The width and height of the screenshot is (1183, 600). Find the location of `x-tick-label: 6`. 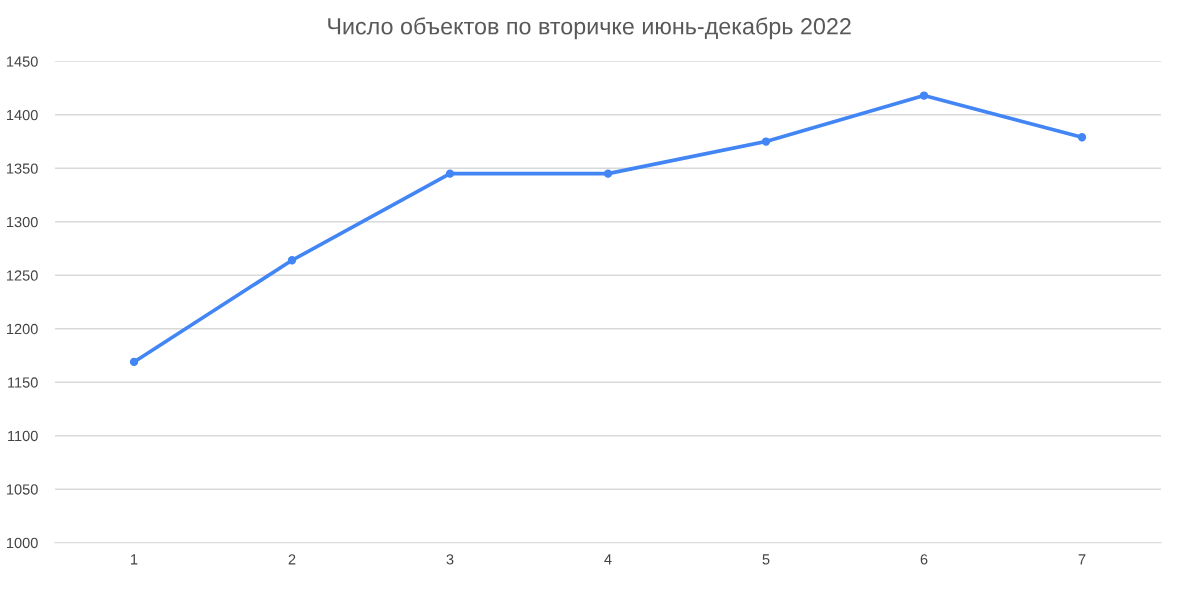

x-tick-label: 6 is located at coordinates (924, 559).